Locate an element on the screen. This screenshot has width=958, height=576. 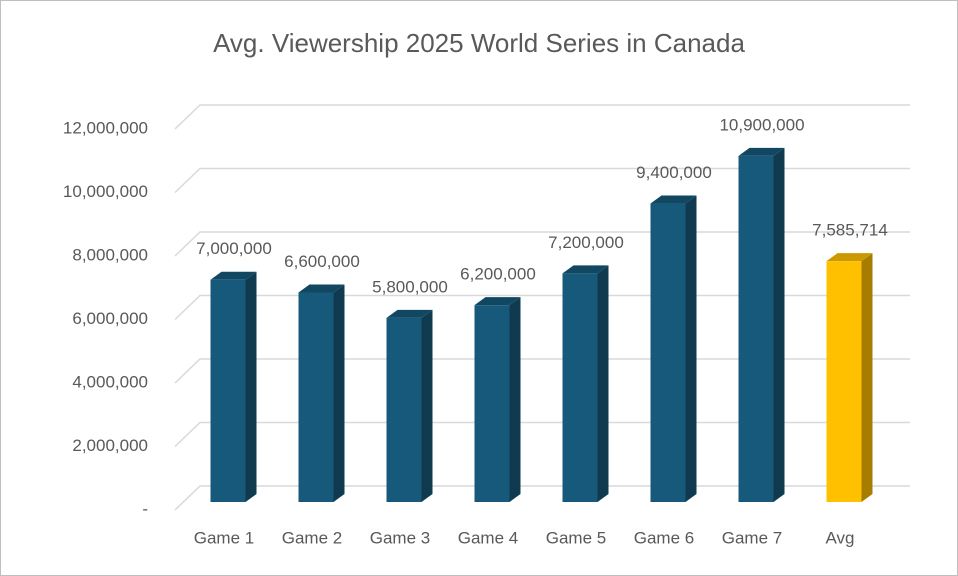
x-tick-label: Game 4 is located at coordinates (488, 537).